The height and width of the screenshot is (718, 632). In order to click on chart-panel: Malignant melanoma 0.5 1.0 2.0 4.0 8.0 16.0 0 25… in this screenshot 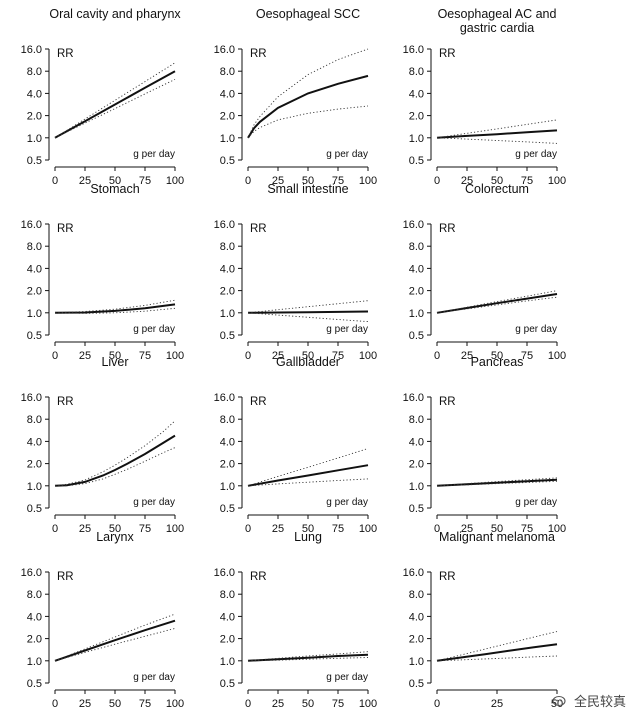, I will do `click(483, 620)`.